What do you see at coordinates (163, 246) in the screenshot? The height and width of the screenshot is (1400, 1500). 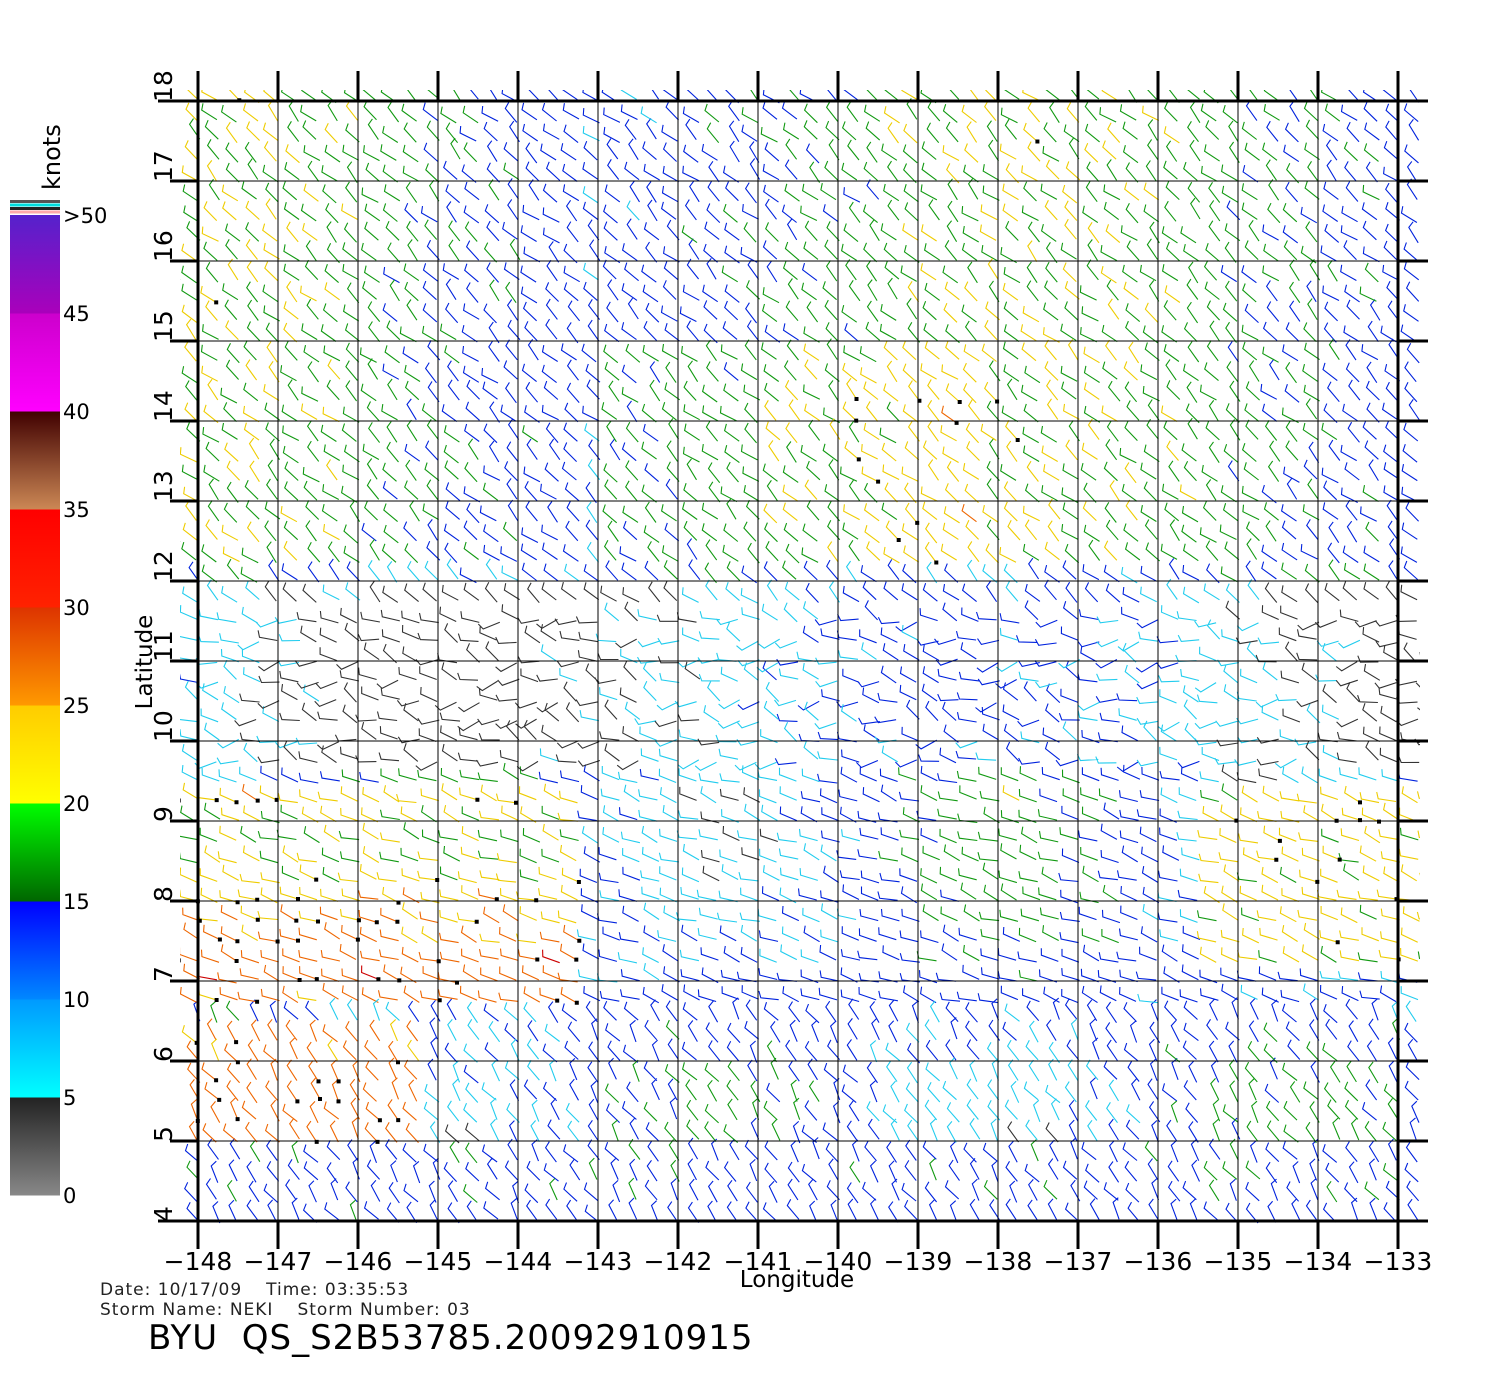 I see `latitude-tick-label: 16` at bounding box center [163, 246].